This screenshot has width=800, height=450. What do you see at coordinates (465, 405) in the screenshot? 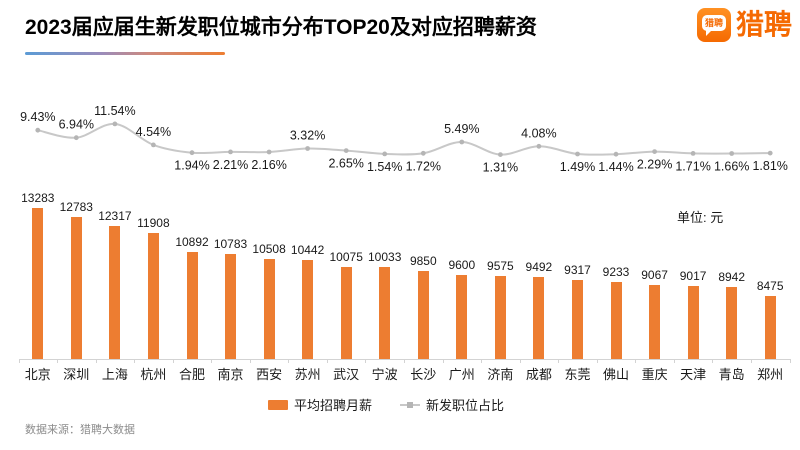
I see `legend-label-ratio: 新发职位占比` at bounding box center [465, 405].